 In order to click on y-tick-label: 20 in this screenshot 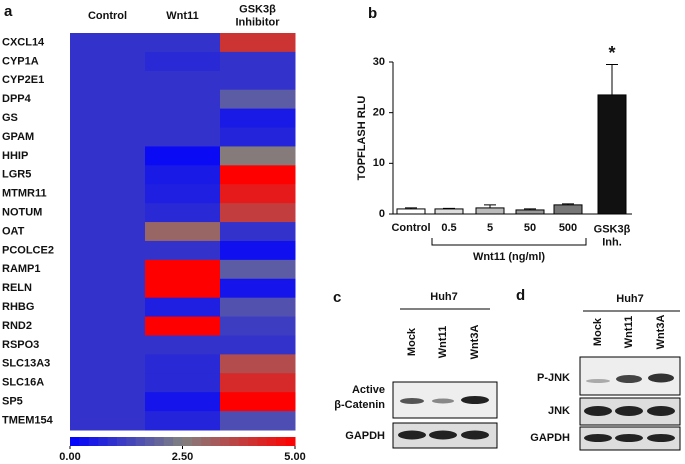, I will do `click(379, 113)`.